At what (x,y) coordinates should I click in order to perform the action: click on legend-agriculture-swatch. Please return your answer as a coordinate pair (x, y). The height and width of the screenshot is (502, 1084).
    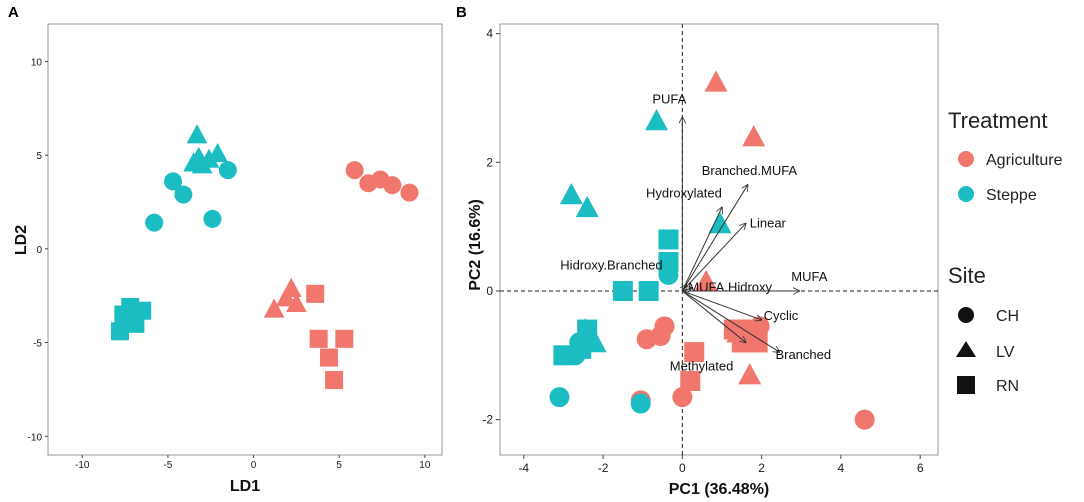
    Looking at the image, I should click on (966, 159).